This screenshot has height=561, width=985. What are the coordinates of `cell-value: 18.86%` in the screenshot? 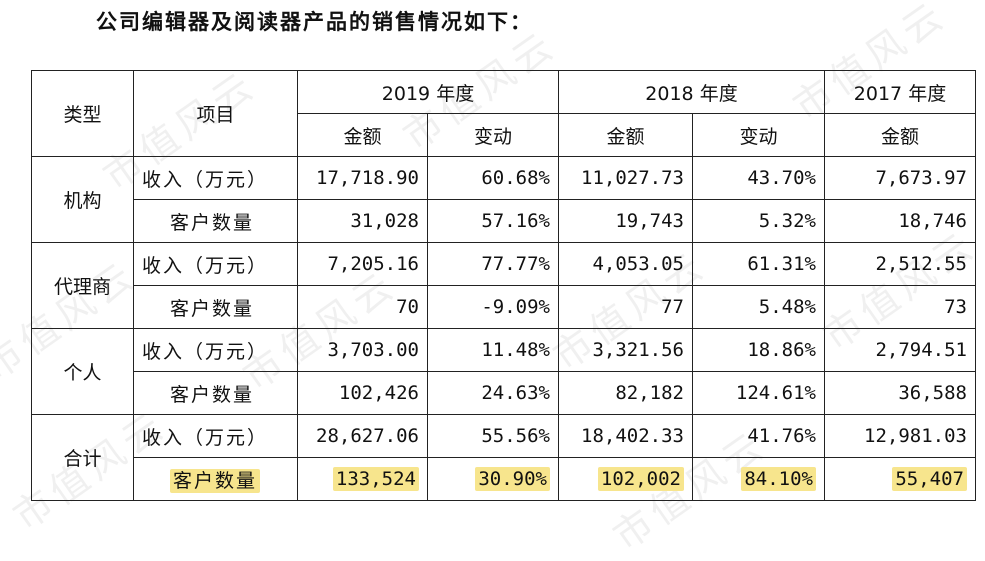 It's located at (758, 350).